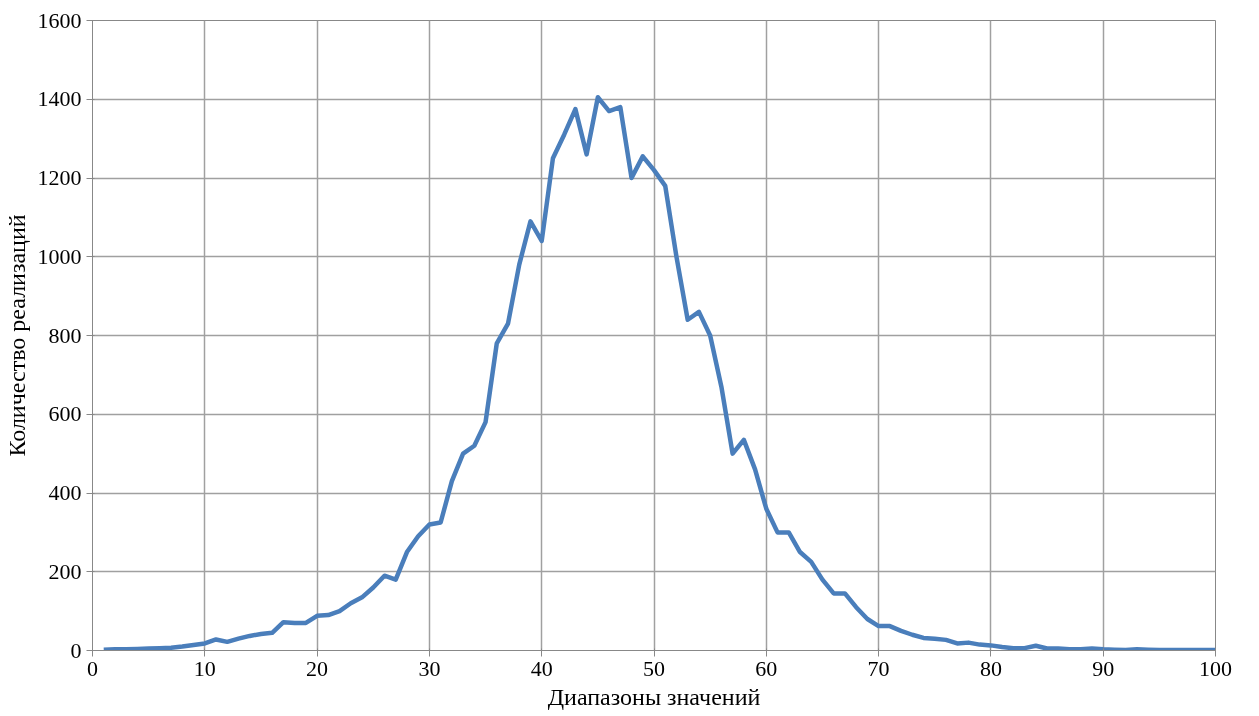 The width and height of the screenshot is (1259, 716). What do you see at coordinates (766, 668) in the screenshot?
I see `x-tick-label: 60` at bounding box center [766, 668].